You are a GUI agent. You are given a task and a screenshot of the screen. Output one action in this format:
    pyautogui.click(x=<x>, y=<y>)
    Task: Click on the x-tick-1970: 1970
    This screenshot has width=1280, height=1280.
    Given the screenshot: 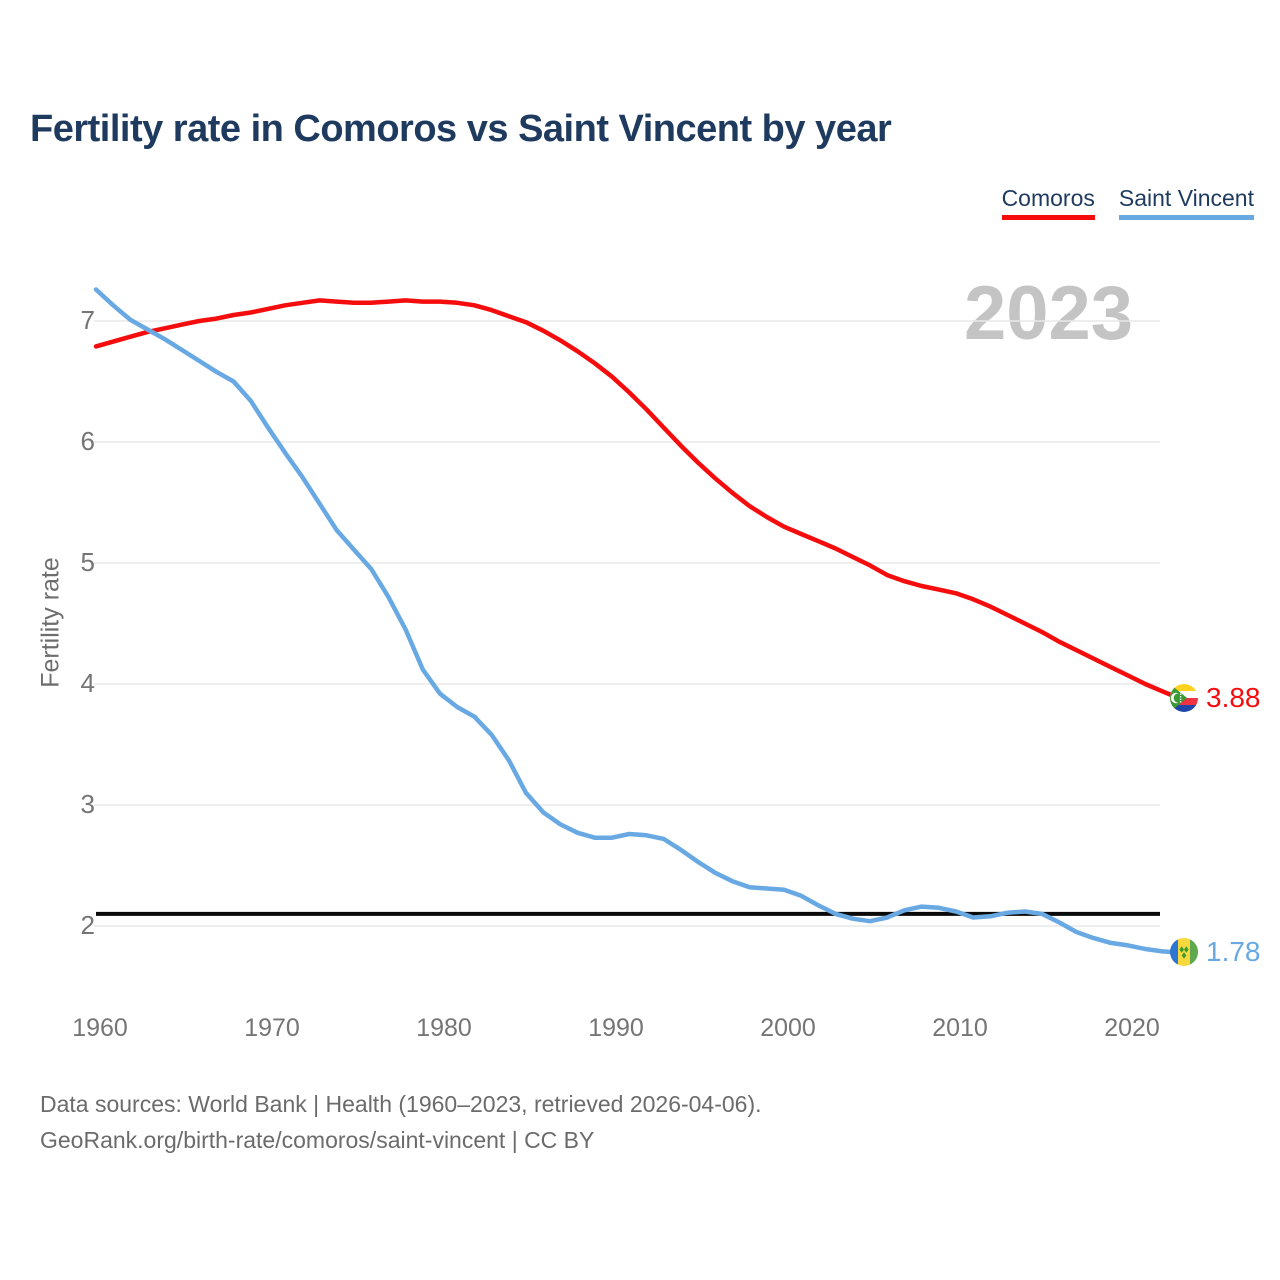 What is the action you would take?
    pyautogui.click(x=272, y=1028)
    